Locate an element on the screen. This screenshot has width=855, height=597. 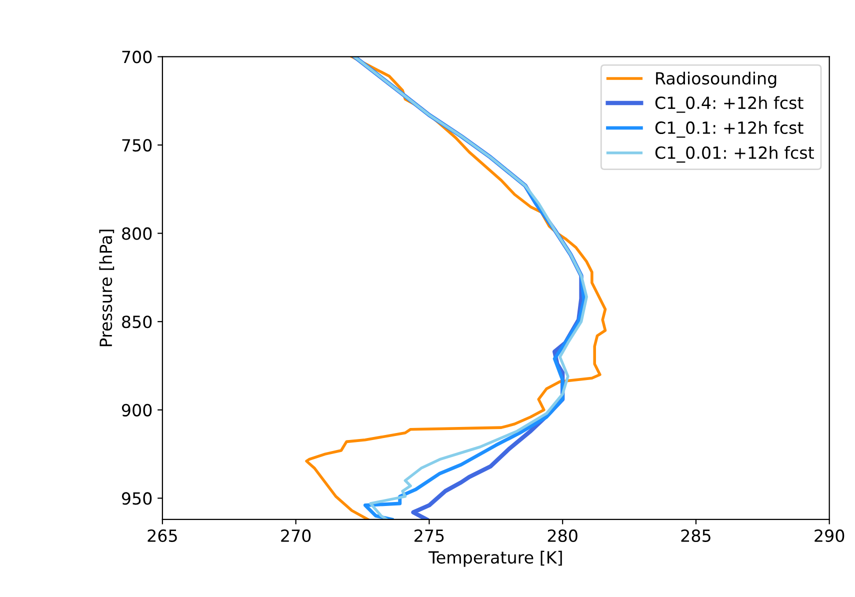
x-axis-title: Temperature [K] is located at coordinates (495, 558).